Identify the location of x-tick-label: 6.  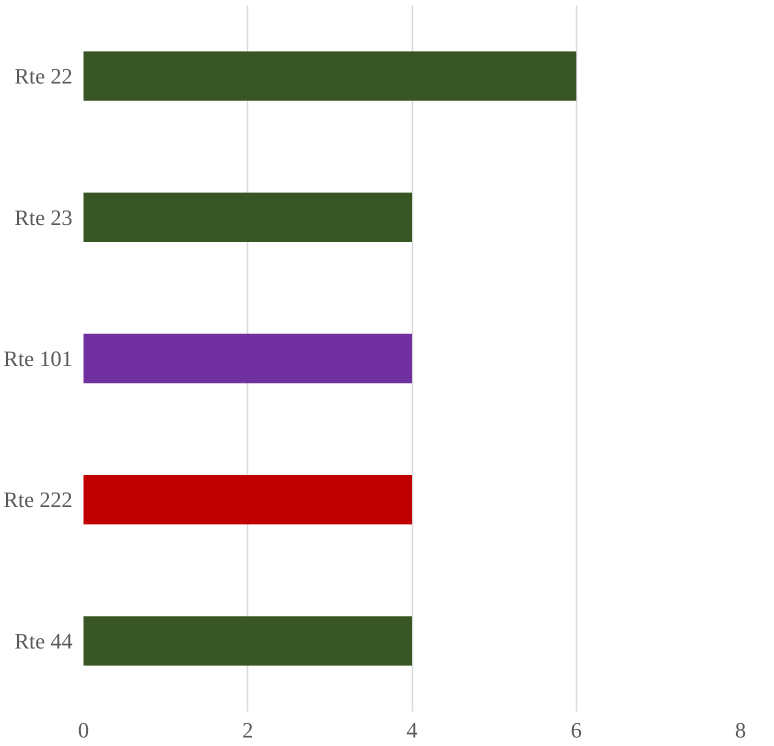
(576, 730).